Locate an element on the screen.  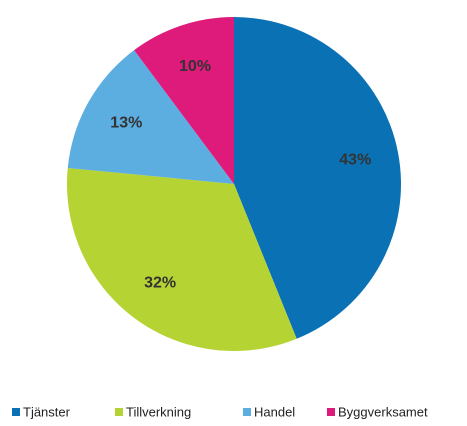
legend-label: Handel is located at coordinates (274, 411).